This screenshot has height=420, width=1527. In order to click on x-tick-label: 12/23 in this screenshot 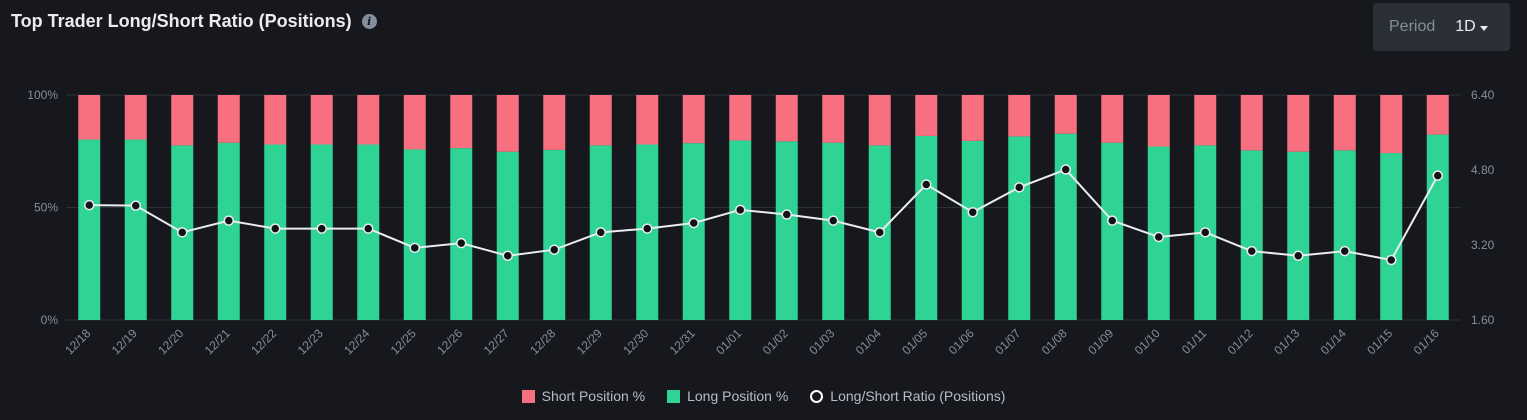, I will do `click(310, 341)`.